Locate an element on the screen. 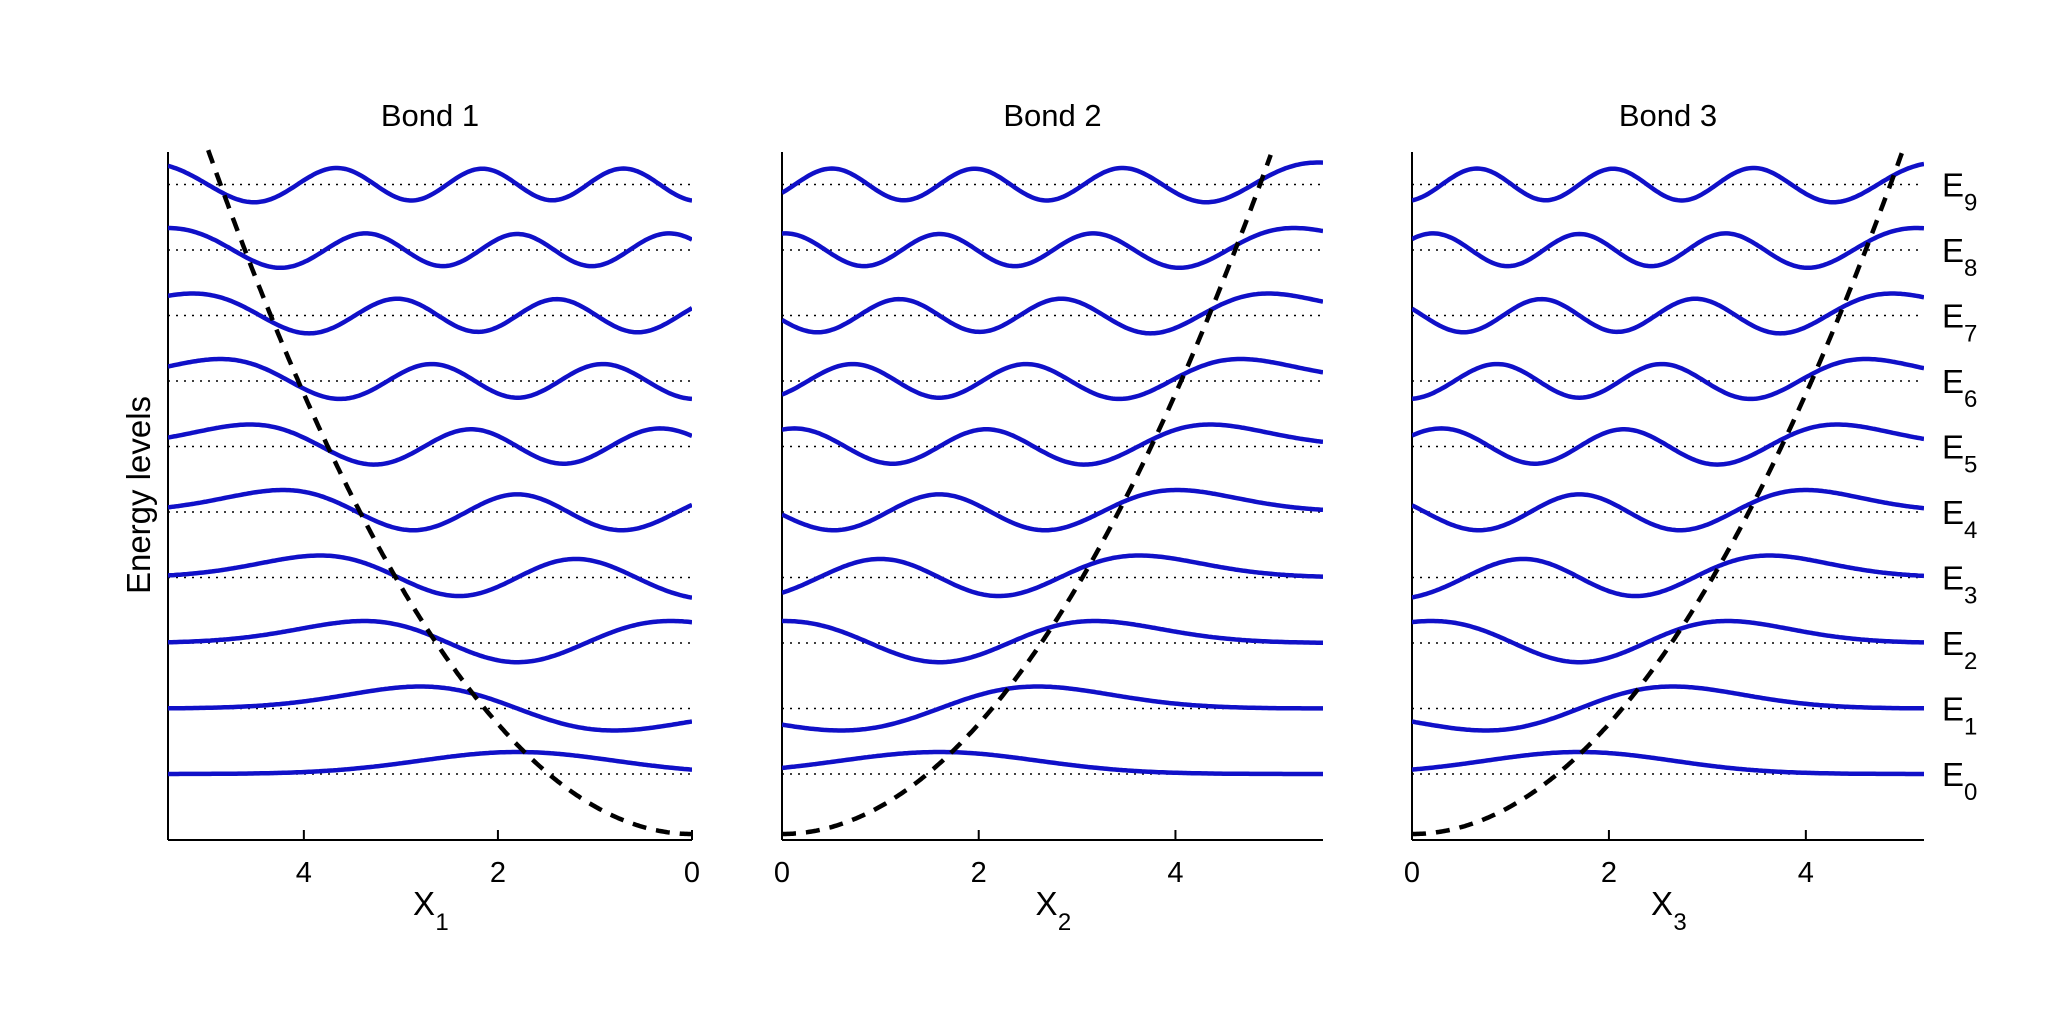 The height and width of the screenshot is (1016, 2072). panel-title: Bond 3 is located at coordinates (1668, 115).